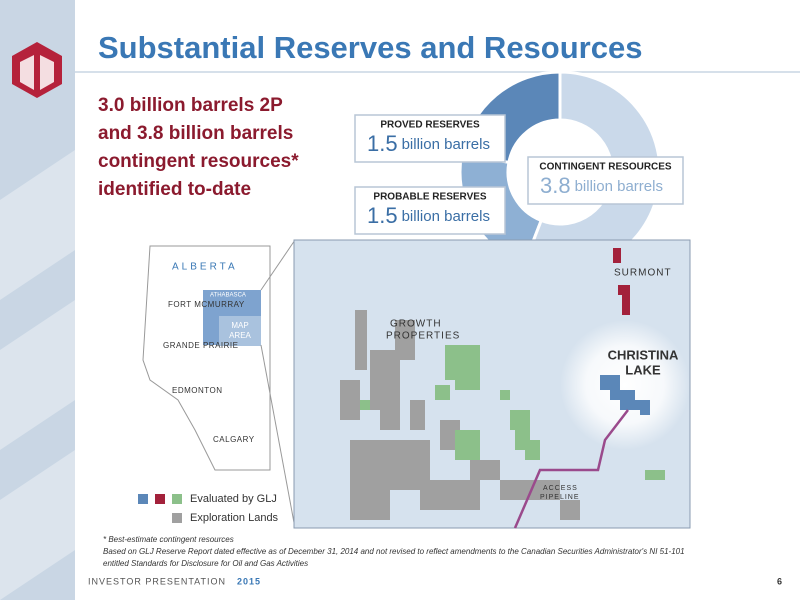 Image resolution: width=800 pixels, height=600 pixels. What do you see at coordinates (430, 125) in the screenshot?
I see `callout-title: PROVED RESERVES` at bounding box center [430, 125].